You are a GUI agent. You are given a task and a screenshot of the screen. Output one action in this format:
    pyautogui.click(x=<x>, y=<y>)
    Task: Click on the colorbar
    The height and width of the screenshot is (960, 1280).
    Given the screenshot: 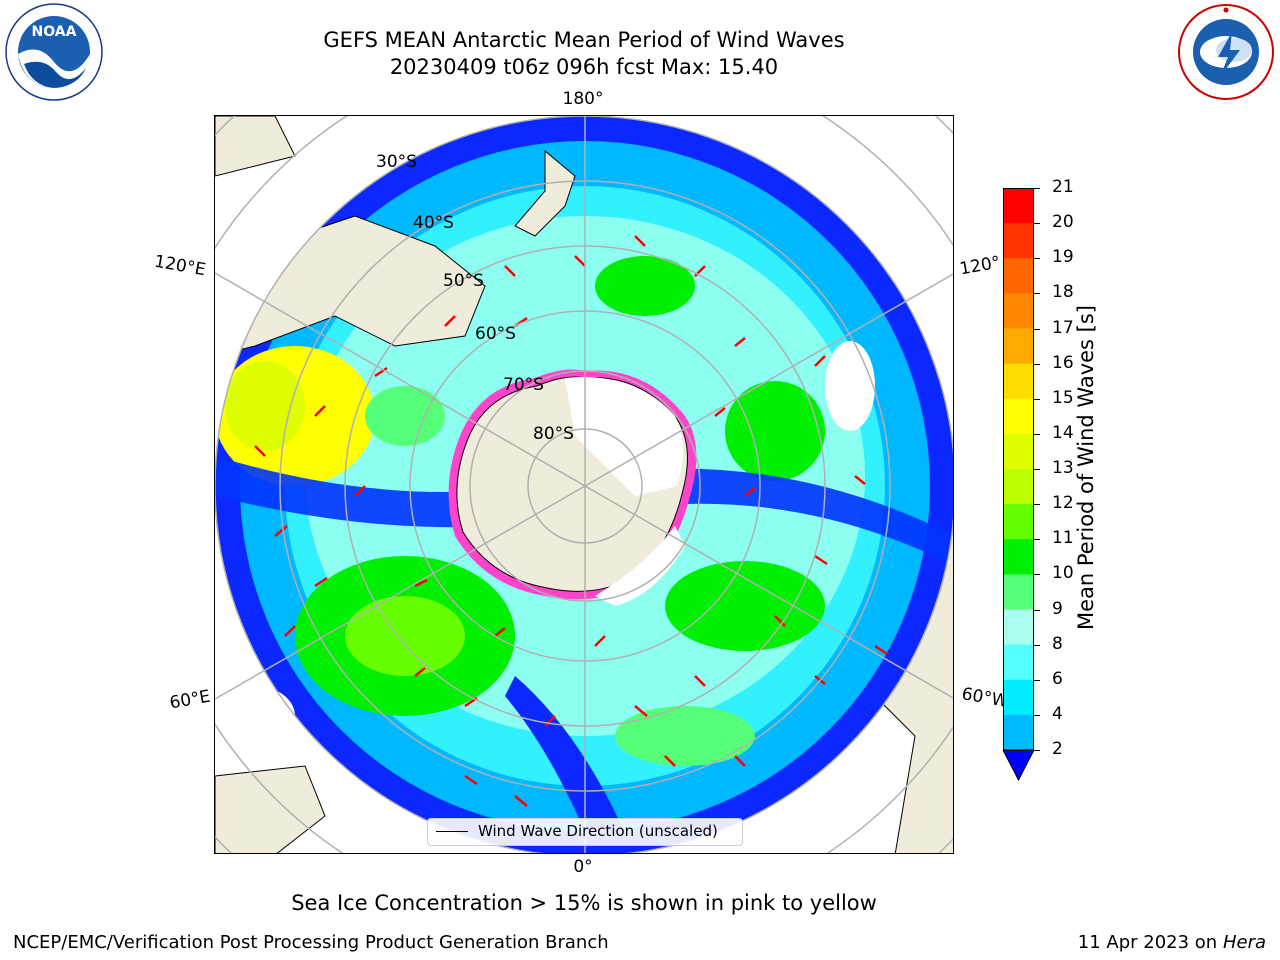 What is the action you would take?
    pyautogui.click(x=1018, y=485)
    